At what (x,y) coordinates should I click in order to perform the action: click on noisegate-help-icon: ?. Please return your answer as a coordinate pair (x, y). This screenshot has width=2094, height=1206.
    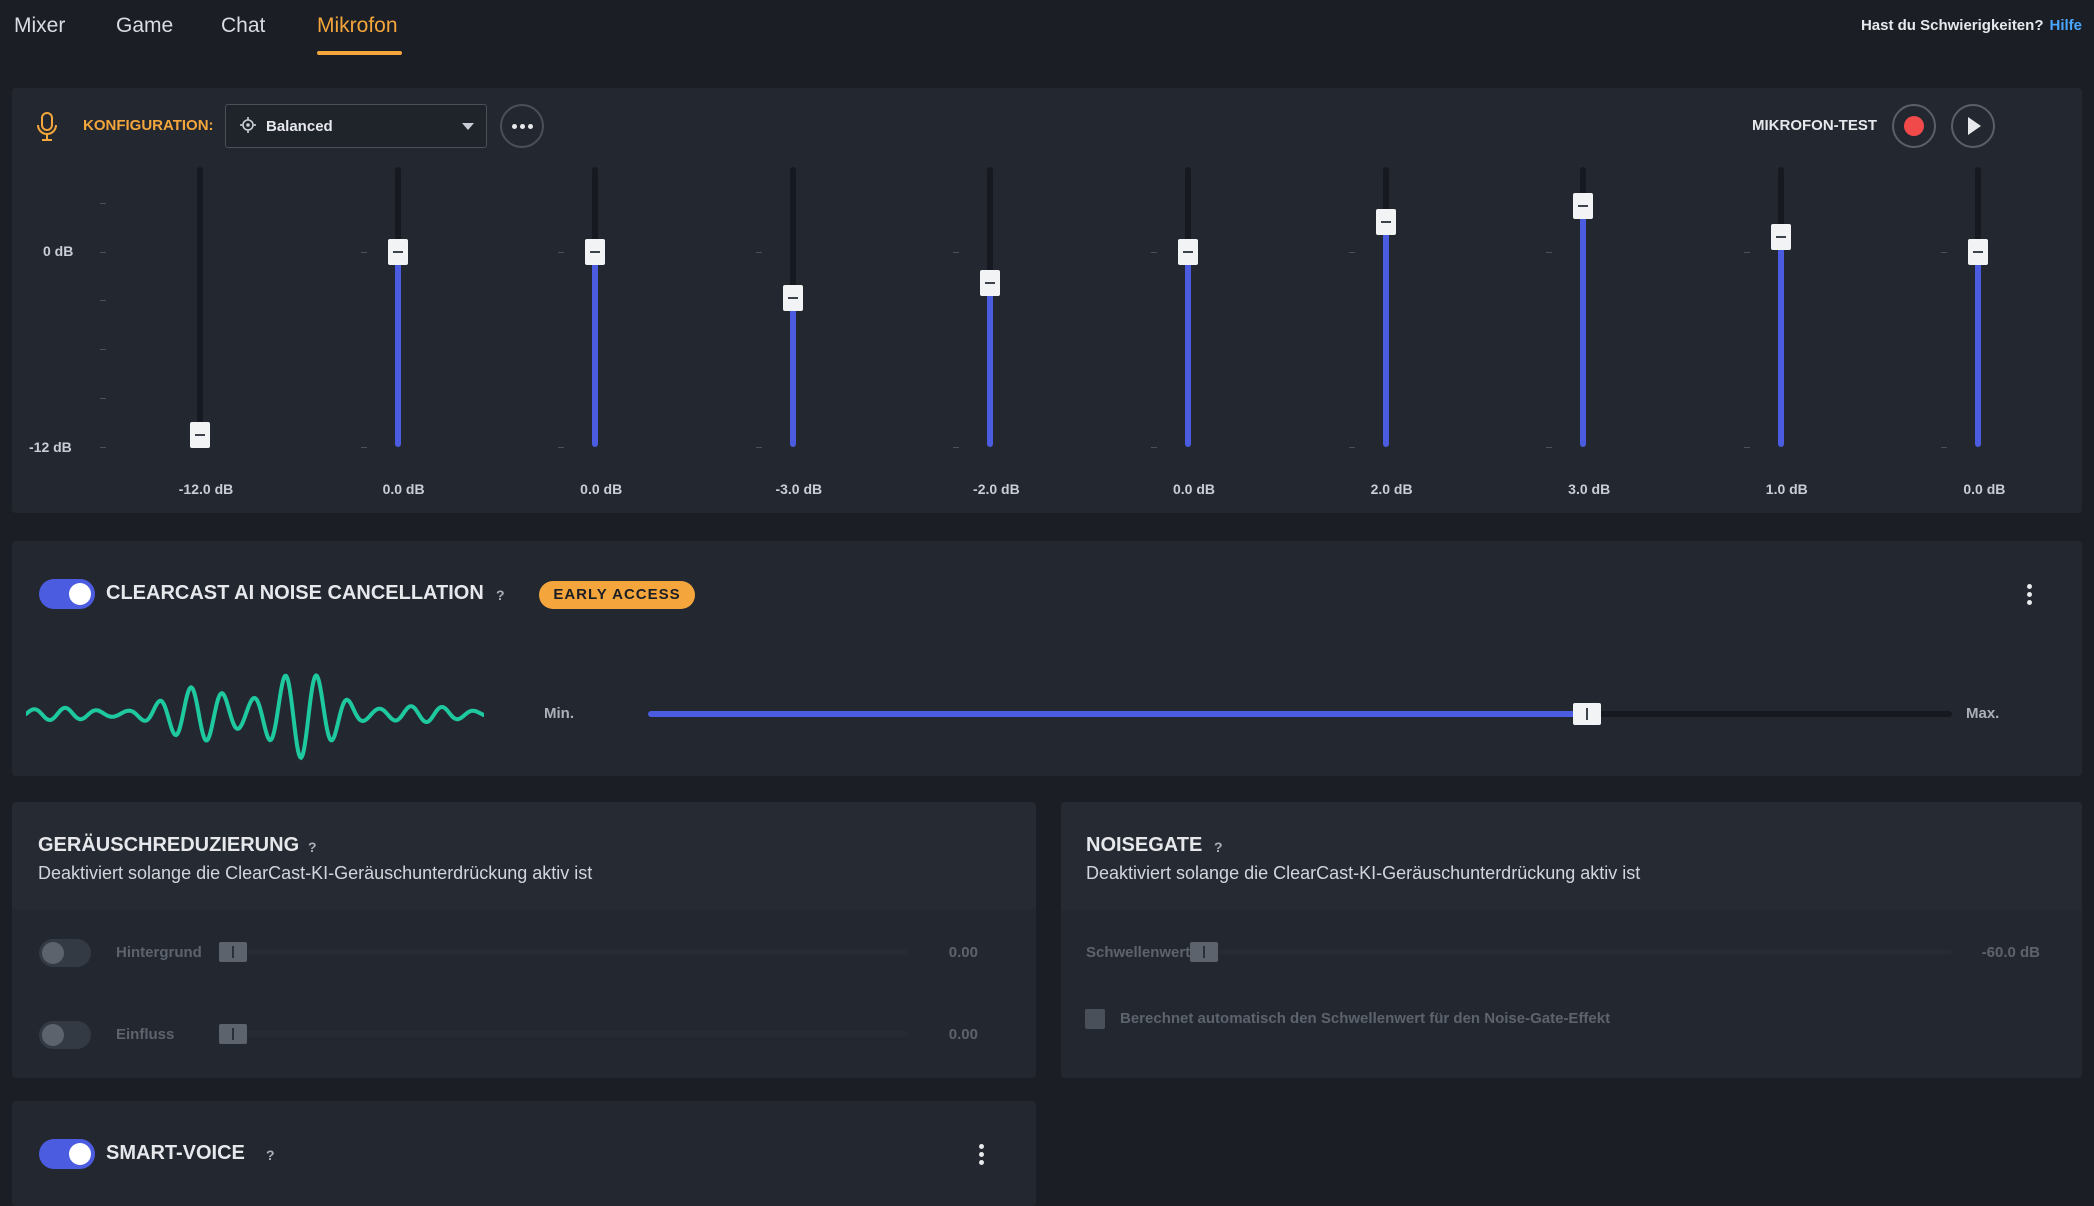
    Looking at the image, I should click on (1218, 847).